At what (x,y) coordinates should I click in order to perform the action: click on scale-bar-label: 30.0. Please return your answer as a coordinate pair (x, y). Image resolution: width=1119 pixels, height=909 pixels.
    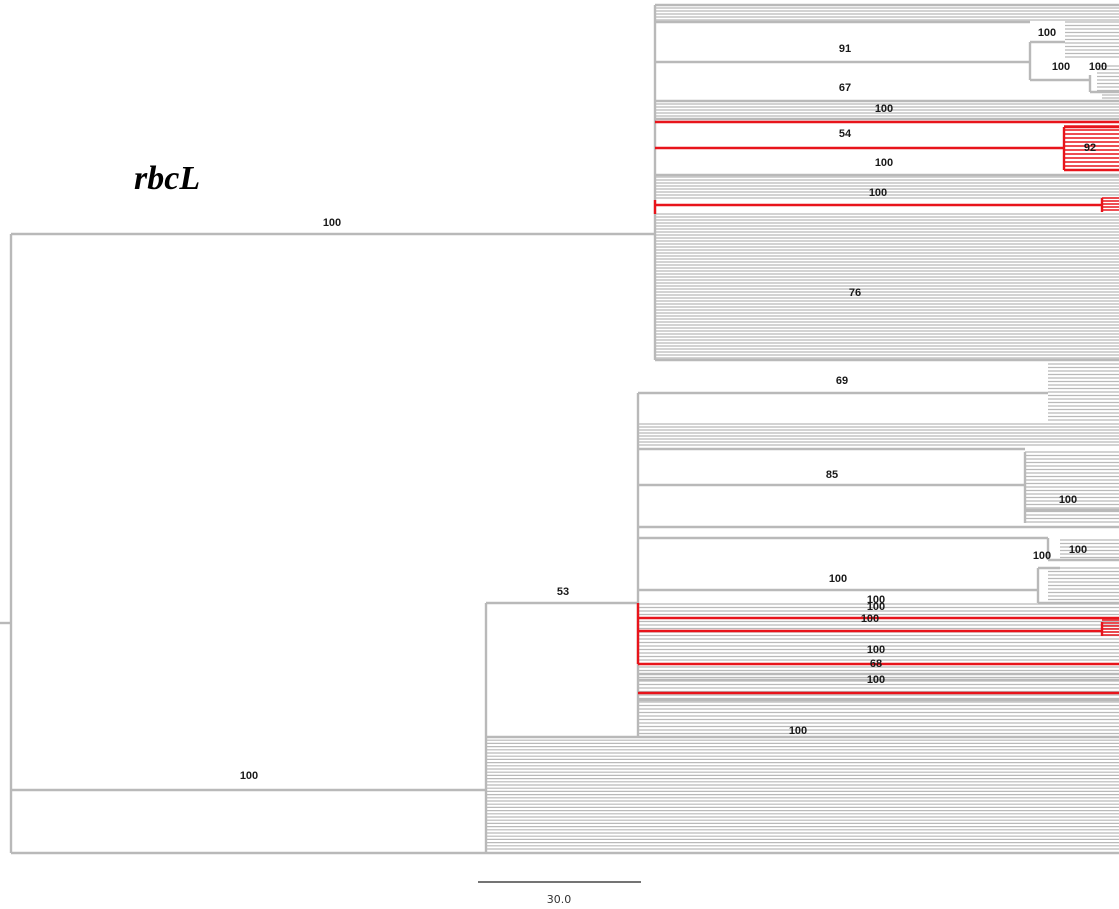
    Looking at the image, I should click on (559, 899).